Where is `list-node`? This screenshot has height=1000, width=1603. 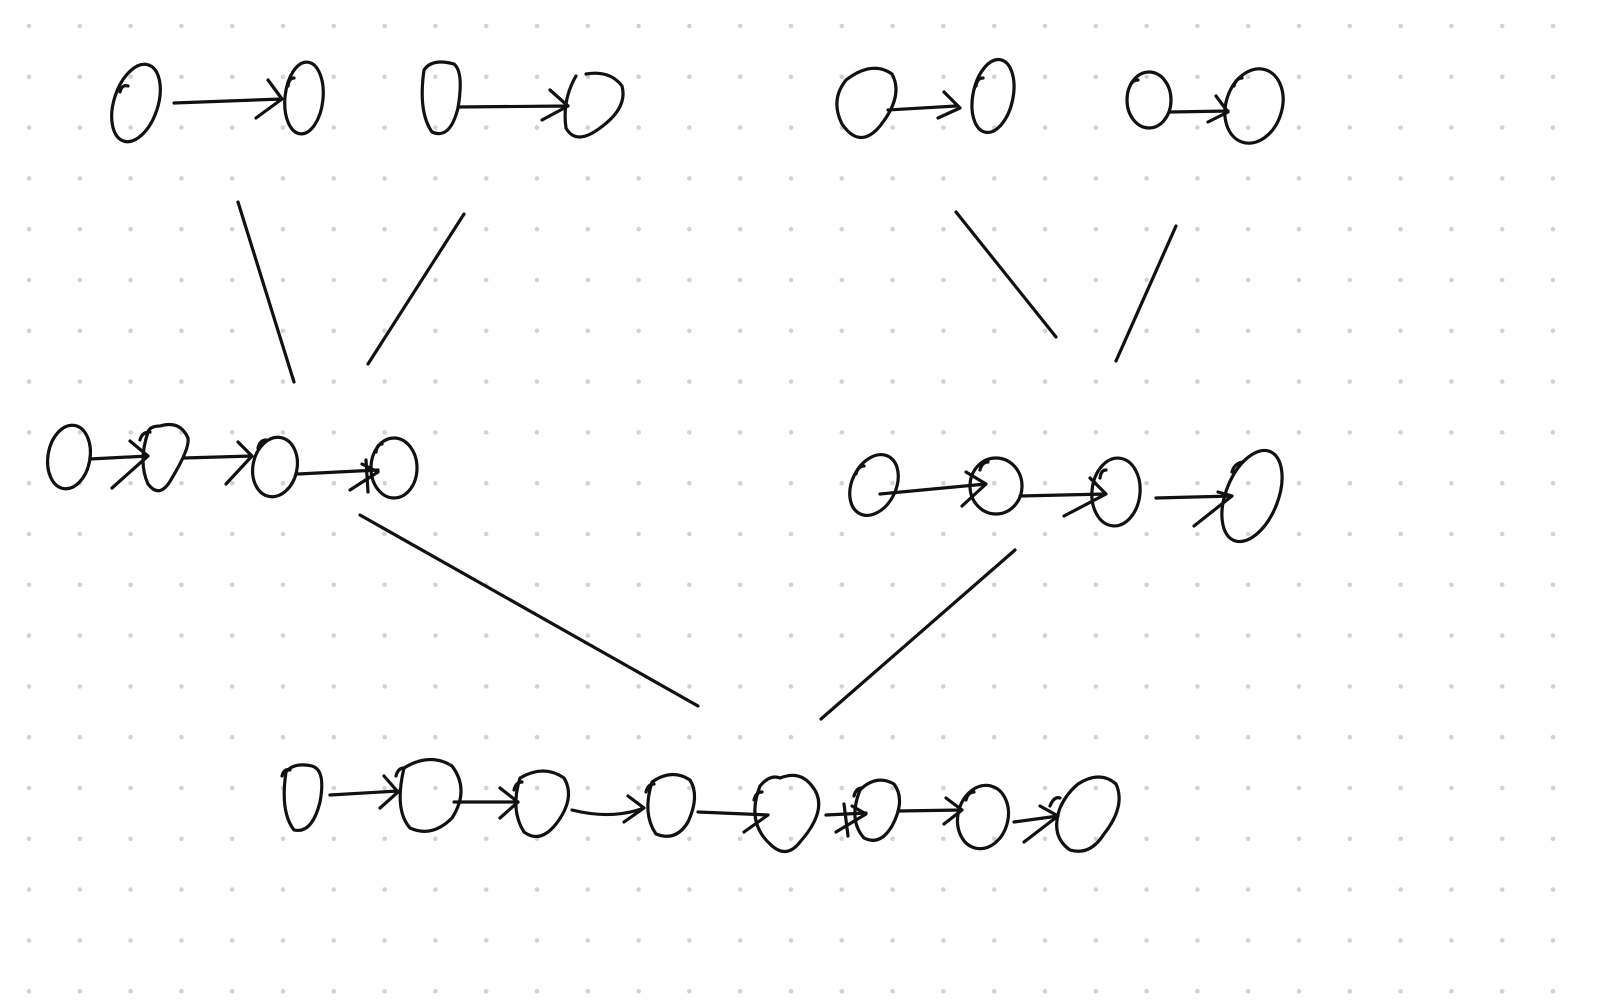 list-node is located at coordinates (1254, 106).